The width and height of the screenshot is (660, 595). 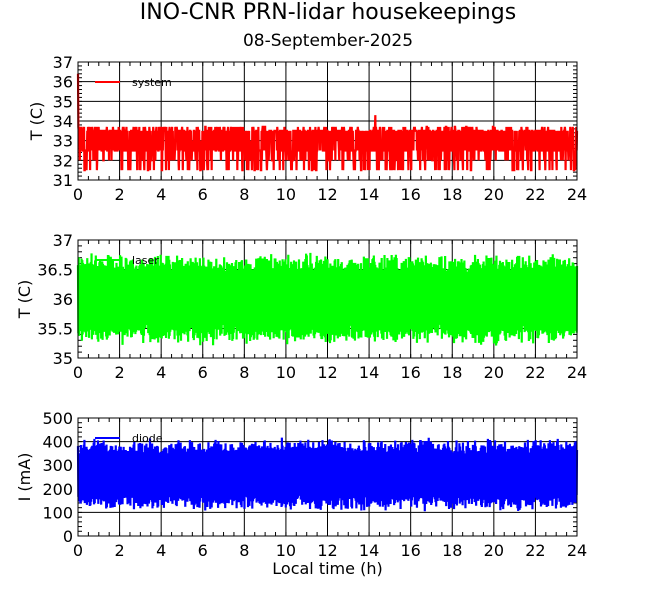 What do you see at coordinates (24, 477) in the screenshot?
I see `y-axis-label: I (mA)` at bounding box center [24, 477].